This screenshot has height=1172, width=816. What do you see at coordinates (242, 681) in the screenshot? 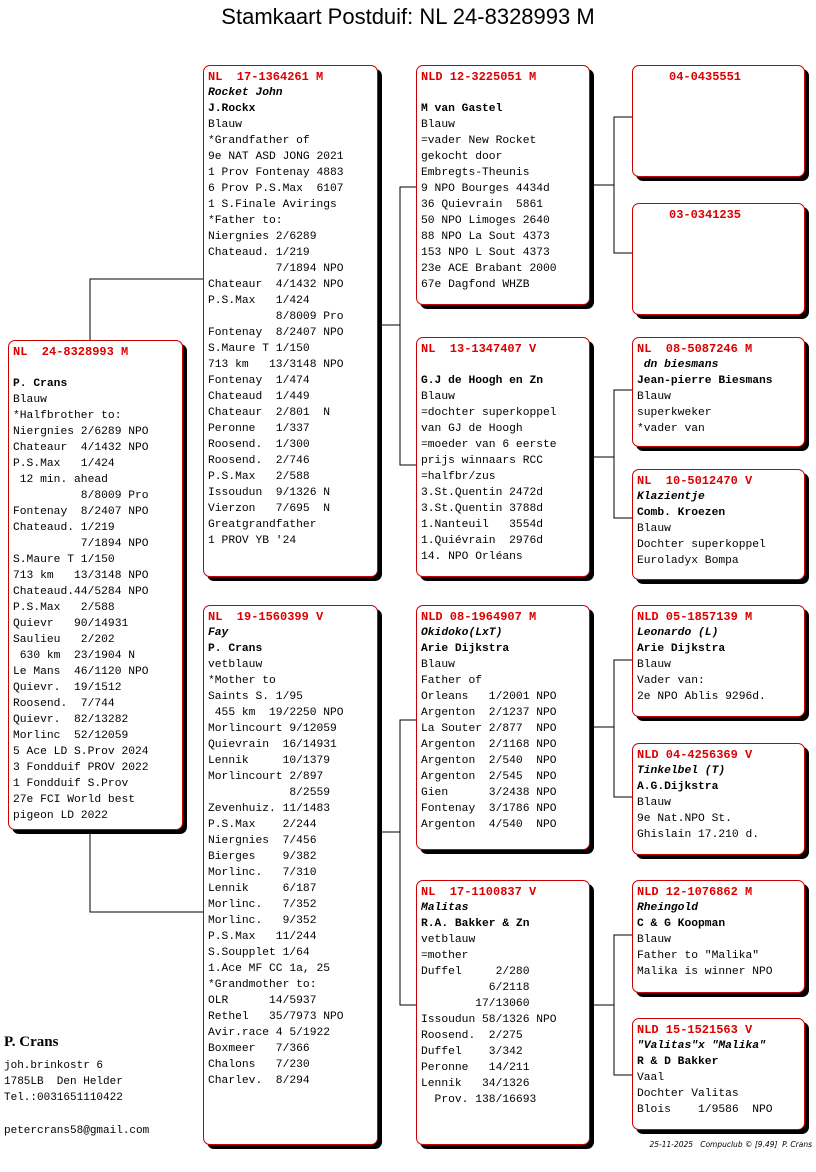
I see `info-line: *Mother to` at bounding box center [242, 681].